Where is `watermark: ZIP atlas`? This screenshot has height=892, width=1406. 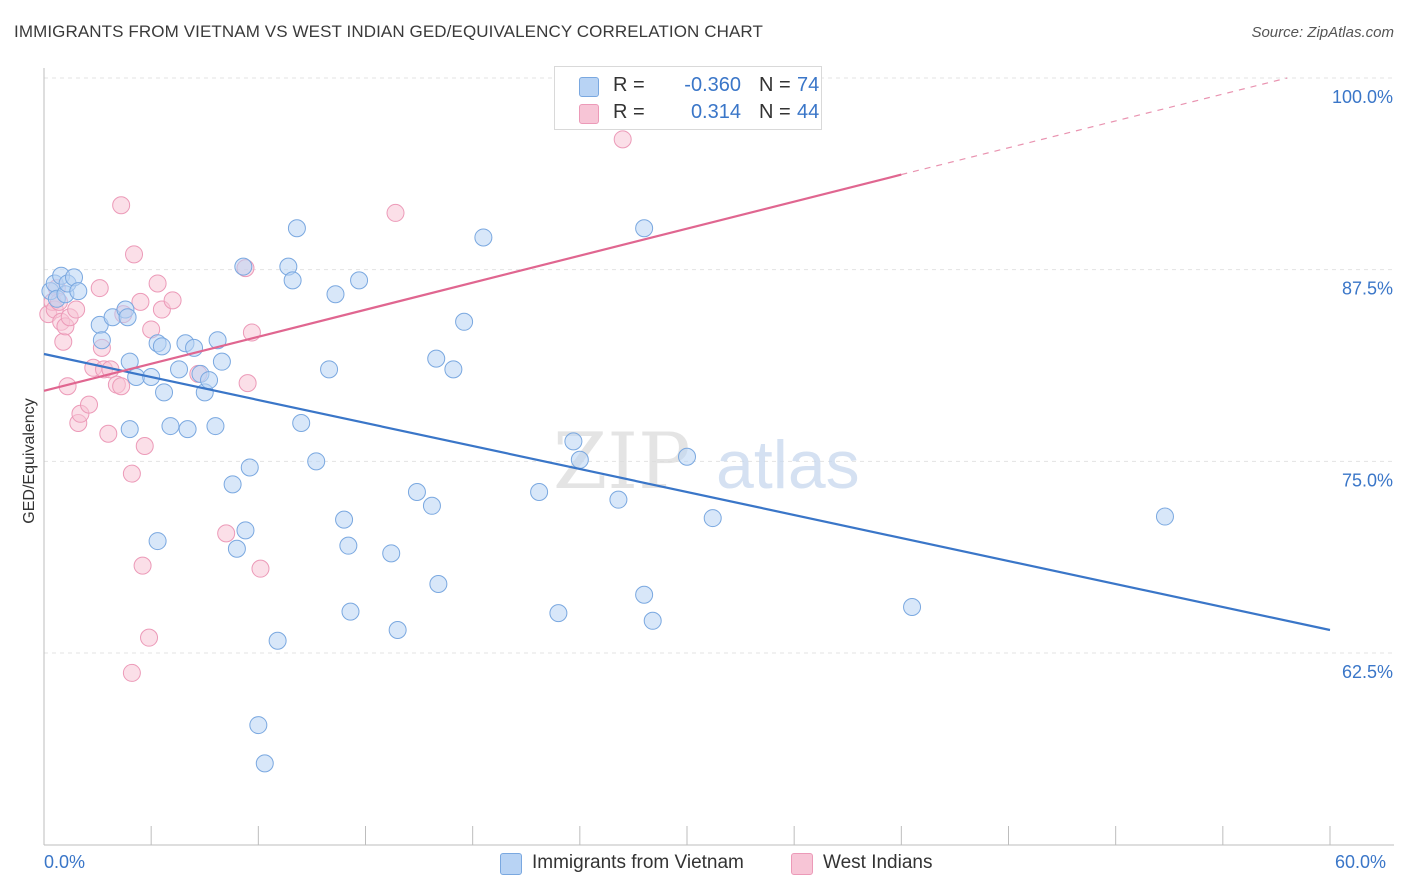
watermark: ZIP atlas is located at coordinates (706, 462).